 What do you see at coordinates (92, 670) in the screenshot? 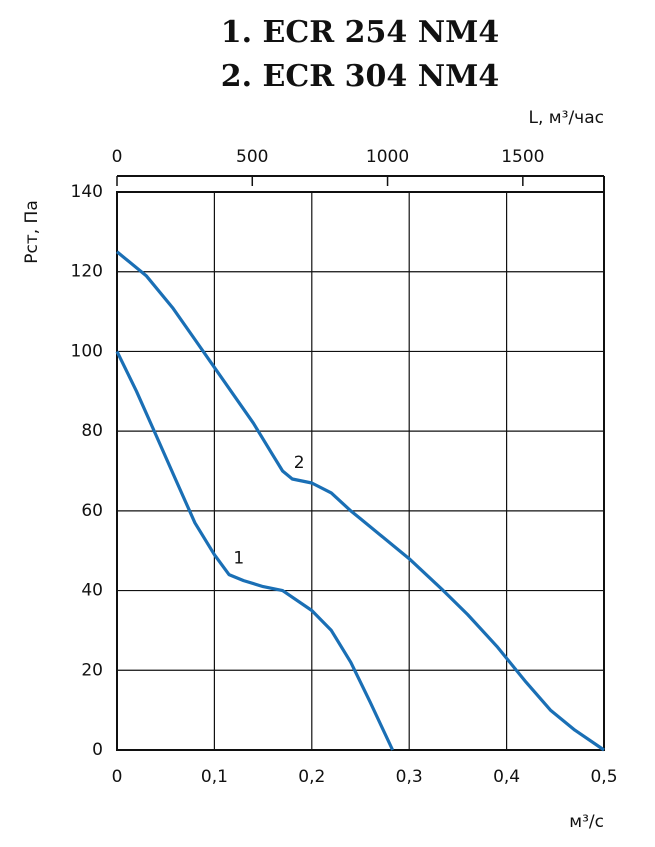
I see `y-tick-label: 20` at bounding box center [92, 670].